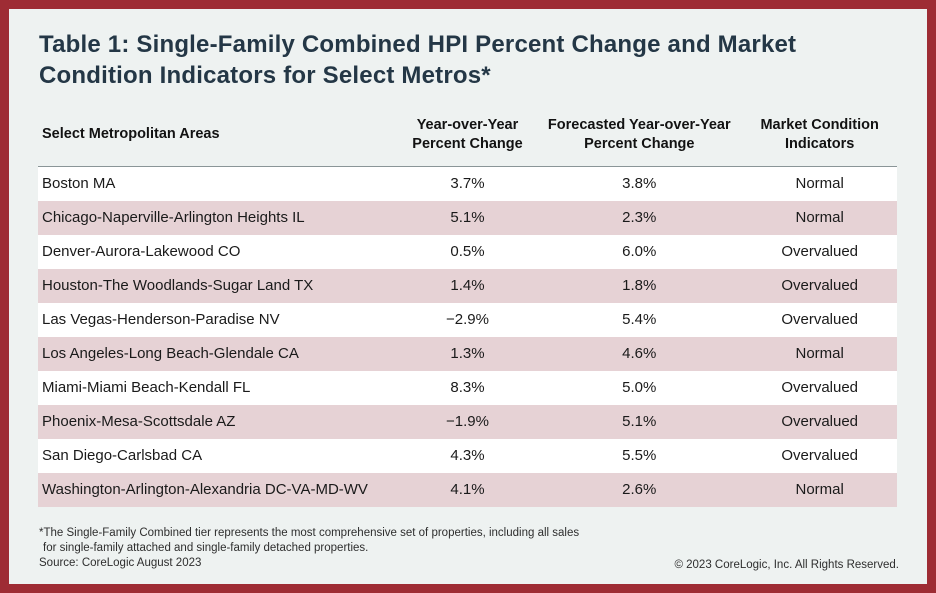 The width and height of the screenshot is (936, 593). I want to click on metro-name: Boston MA, so click(79, 184).